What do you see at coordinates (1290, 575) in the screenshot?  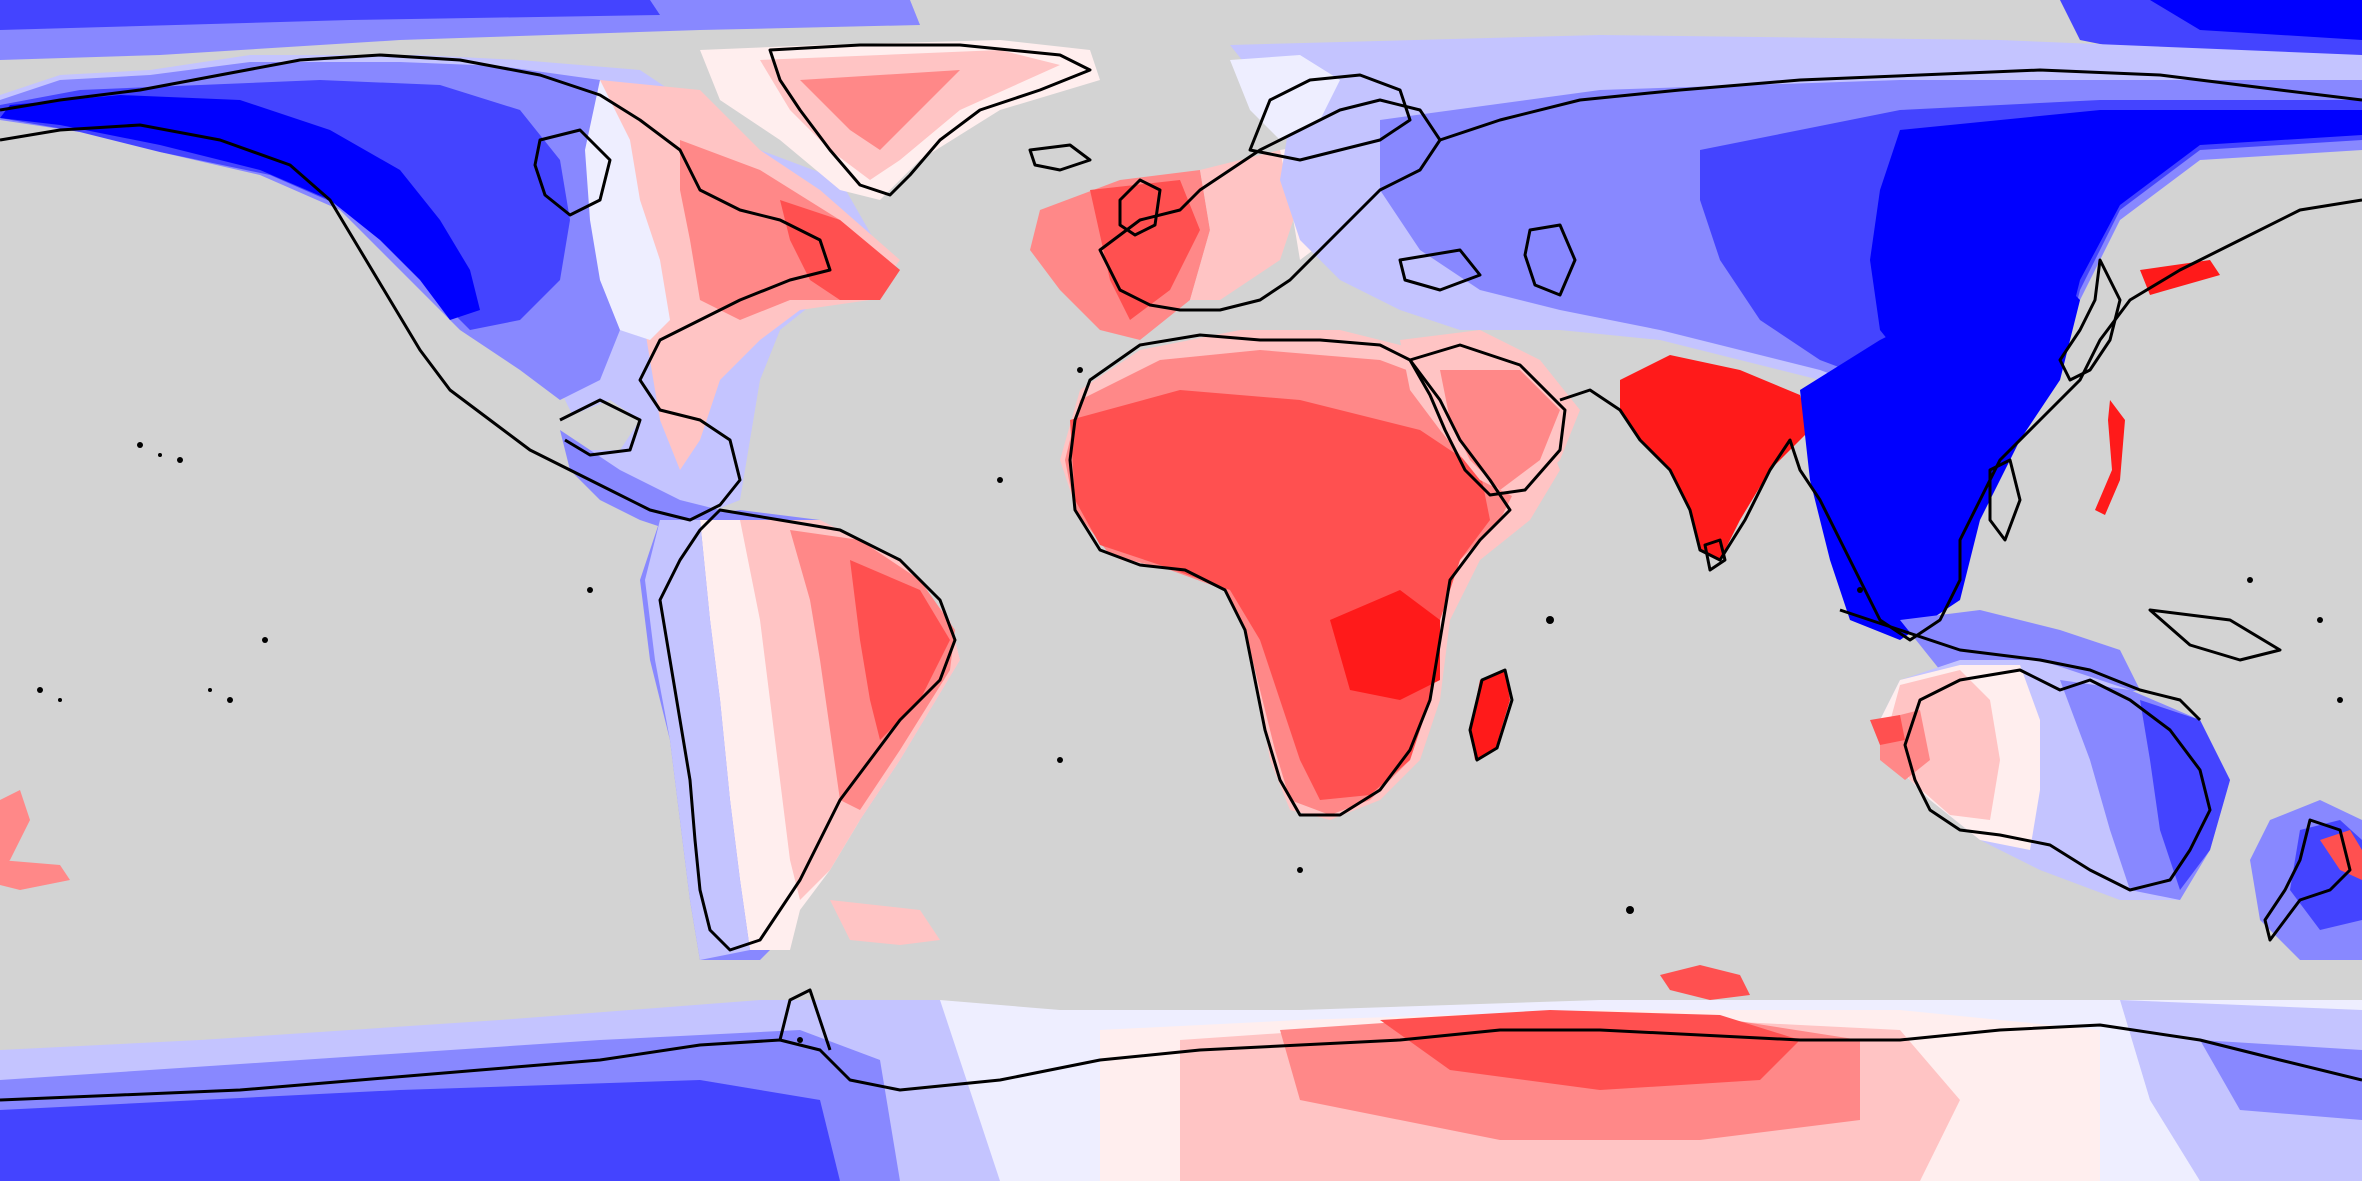 I see `coastline-africa` at bounding box center [1290, 575].